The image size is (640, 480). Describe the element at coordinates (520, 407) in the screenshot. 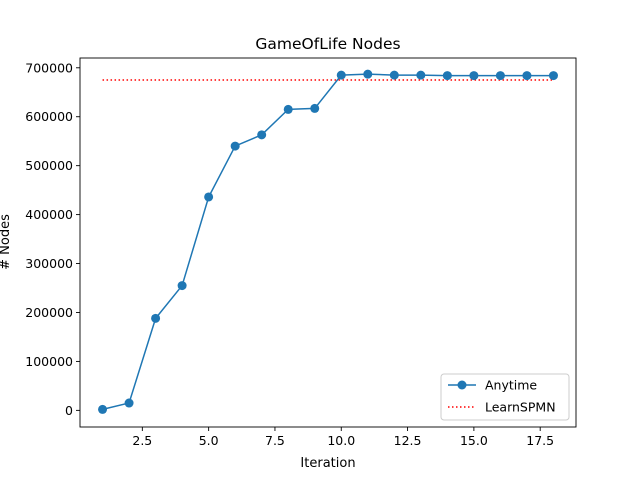

I see `legend-label-learnspmn: LearnSPMN` at that location.